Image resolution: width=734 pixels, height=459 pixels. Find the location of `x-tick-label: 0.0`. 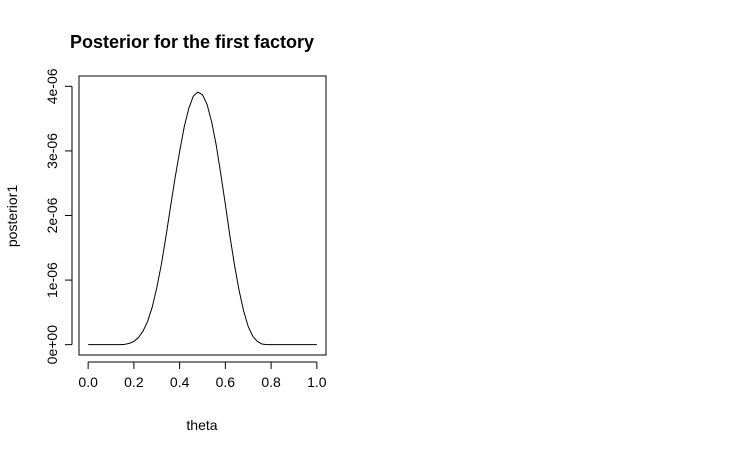

x-tick-label: 0.0 is located at coordinates (88, 382).